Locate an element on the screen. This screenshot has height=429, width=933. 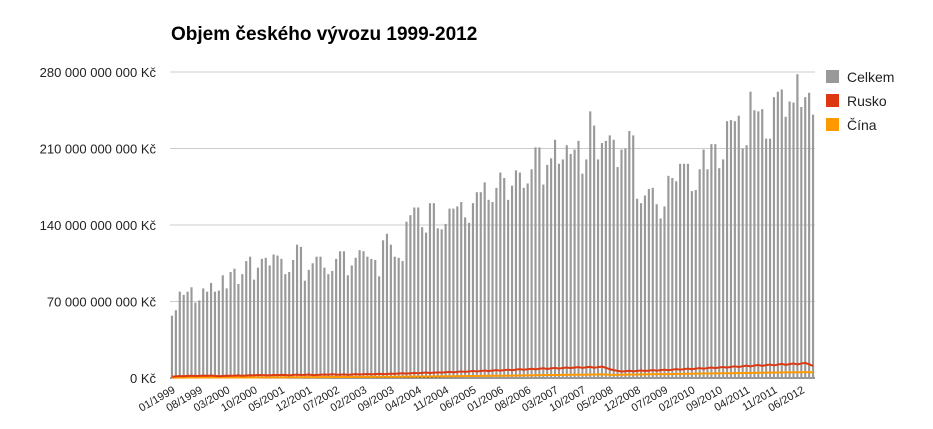
line-rusko is located at coordinates (492, 369).